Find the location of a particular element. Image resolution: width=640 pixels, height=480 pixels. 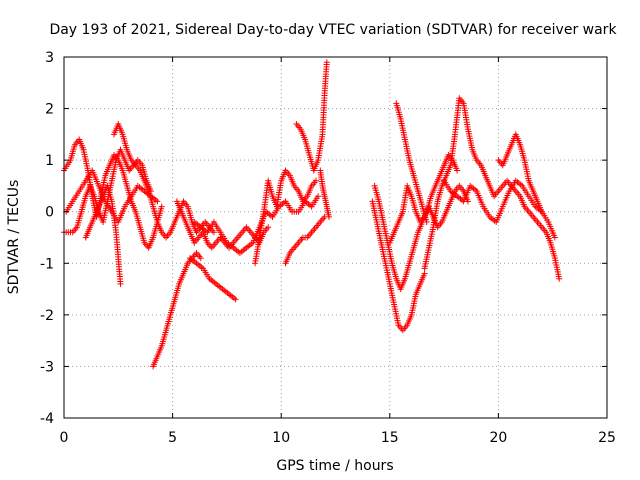

y-tick-label: -3 is located at coordinates (47, 367).